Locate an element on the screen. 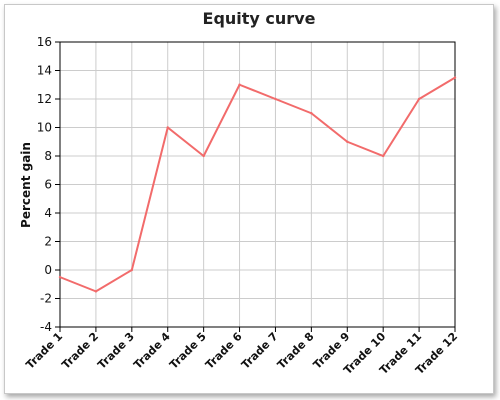  y-tick-label: 12 is located at coordinates (44, 99).